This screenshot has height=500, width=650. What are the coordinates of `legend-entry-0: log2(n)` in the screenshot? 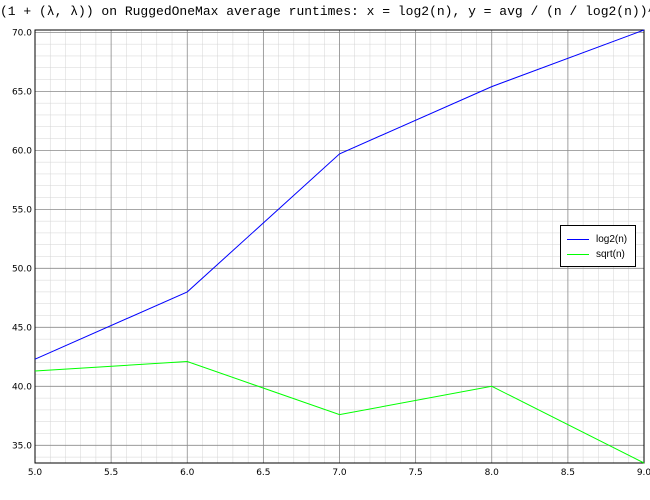 It's located at (597, 239).